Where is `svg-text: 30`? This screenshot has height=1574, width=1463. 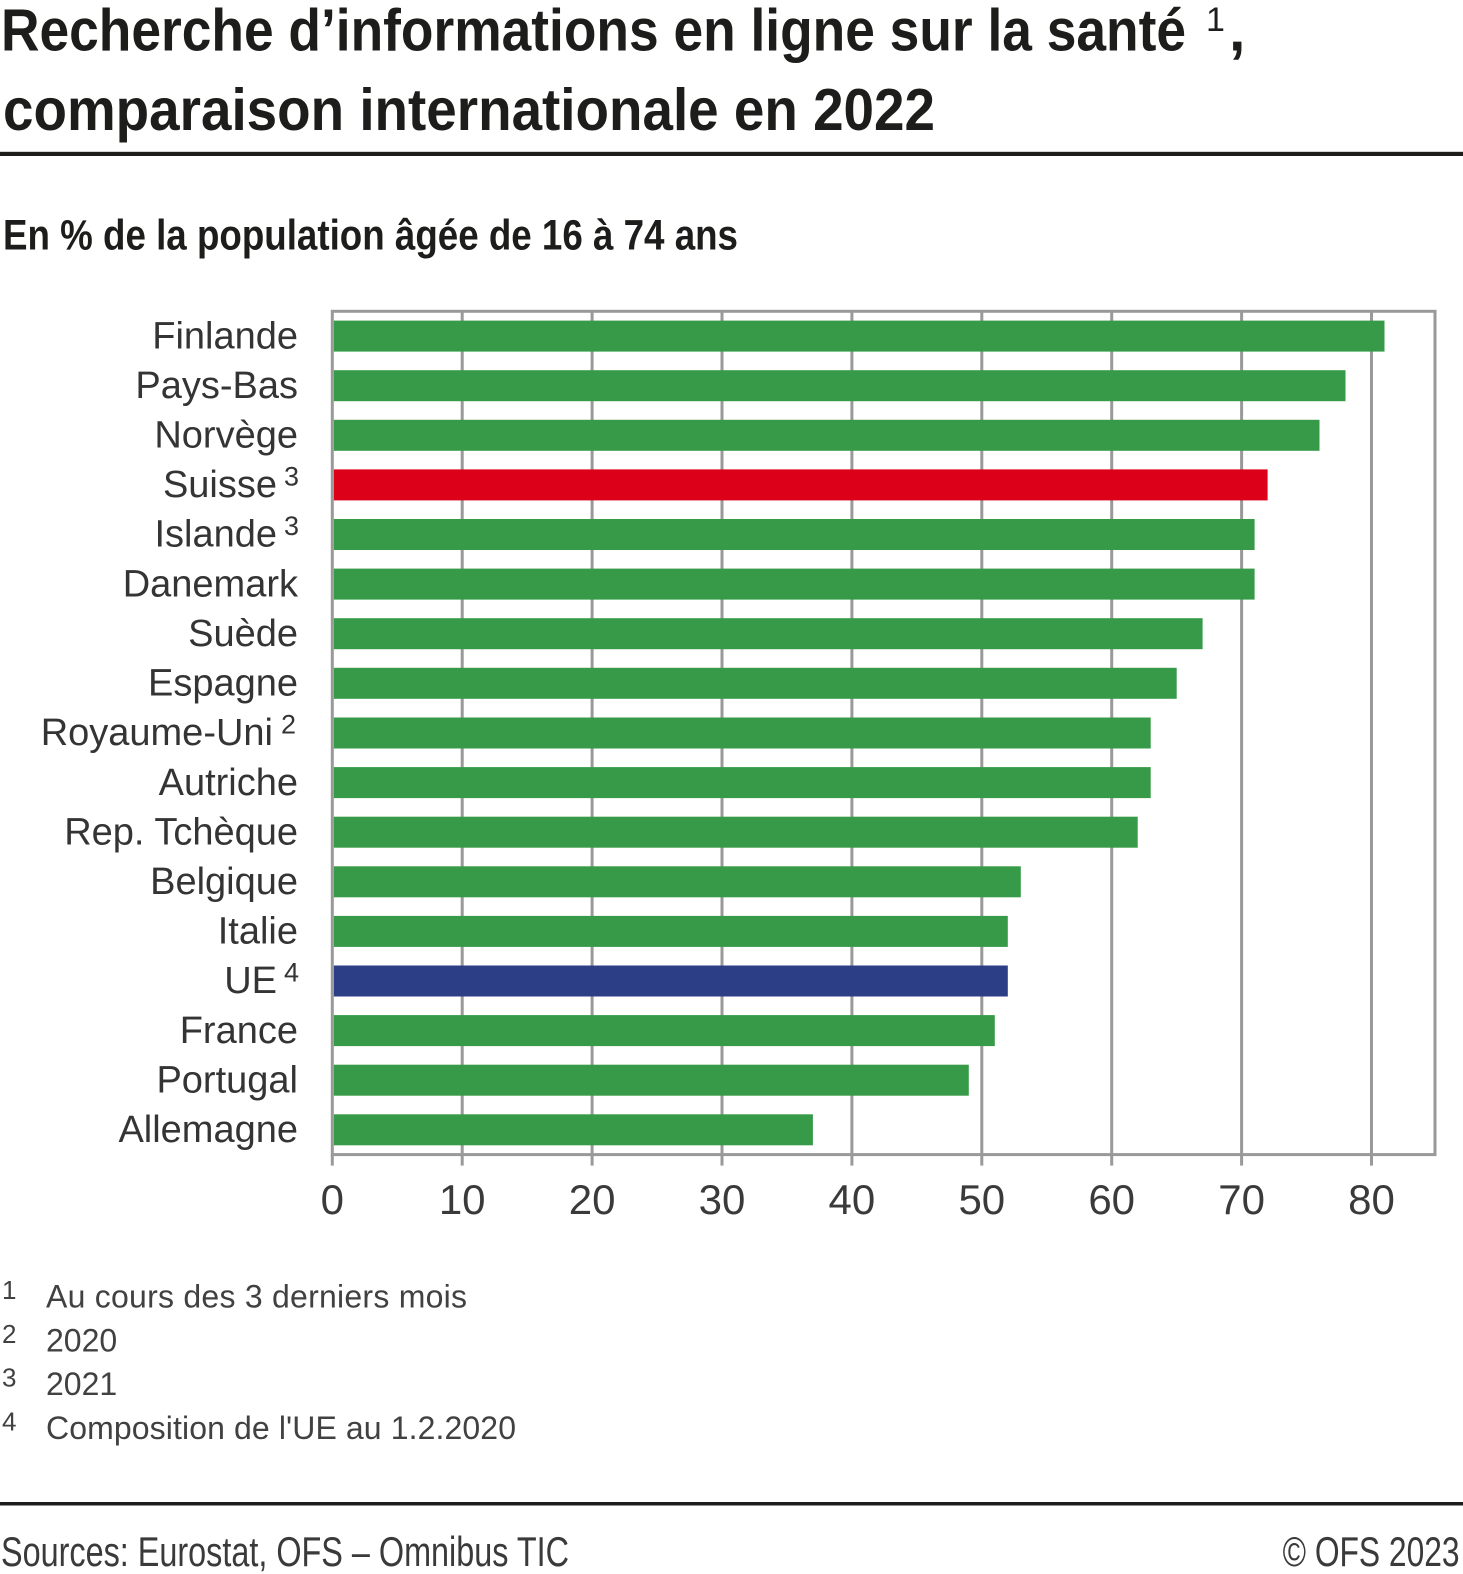
svg-text: 30 is located at coordinates (722, 1199).